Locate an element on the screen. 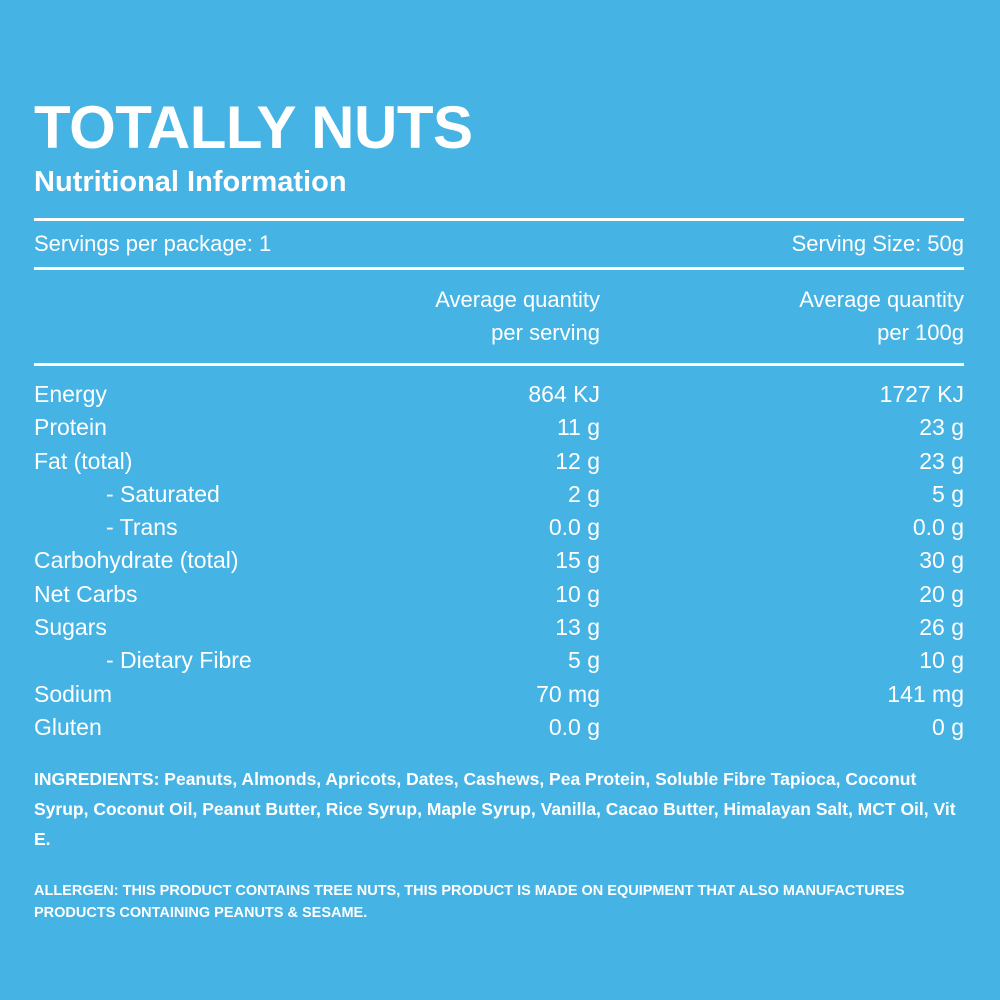  nutrient-per-serving: 864 KJ is located at coordinates (564, 394).